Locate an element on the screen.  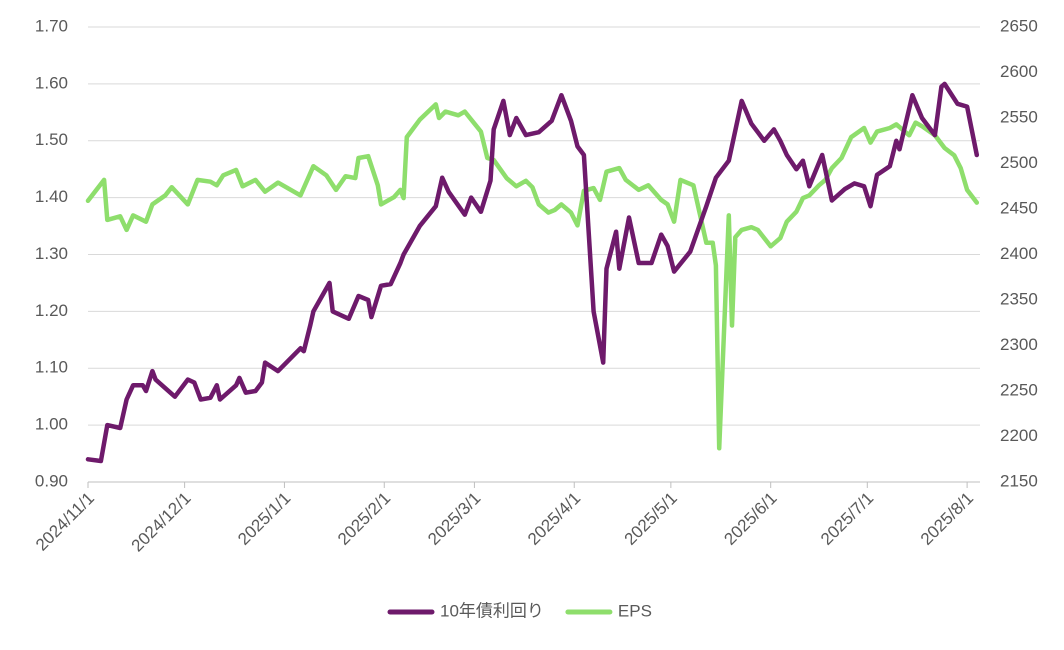
y-tick-label: 1.60 is located at coordinates (51, 82).